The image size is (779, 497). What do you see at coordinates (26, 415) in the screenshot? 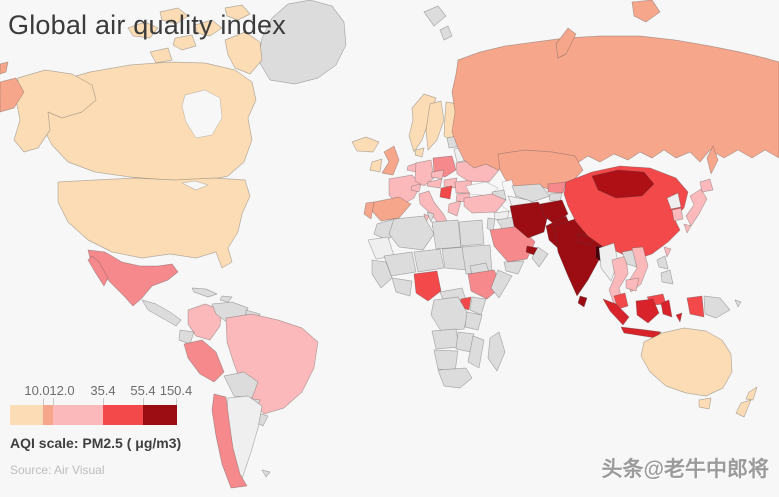
I see `legend-segment-band1` at bounding box center [26, 415].